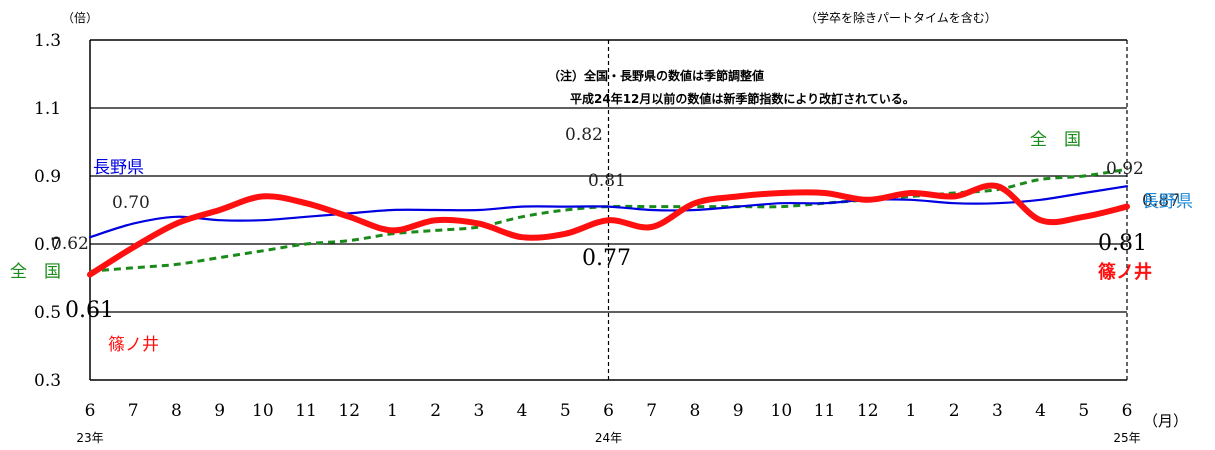 The image size is (1215, 450). What do you see at coordinates (89, 310) in the screenshot?
I see `annotation-shinonoi-start: 0.61` at bounding box center [89, 310].